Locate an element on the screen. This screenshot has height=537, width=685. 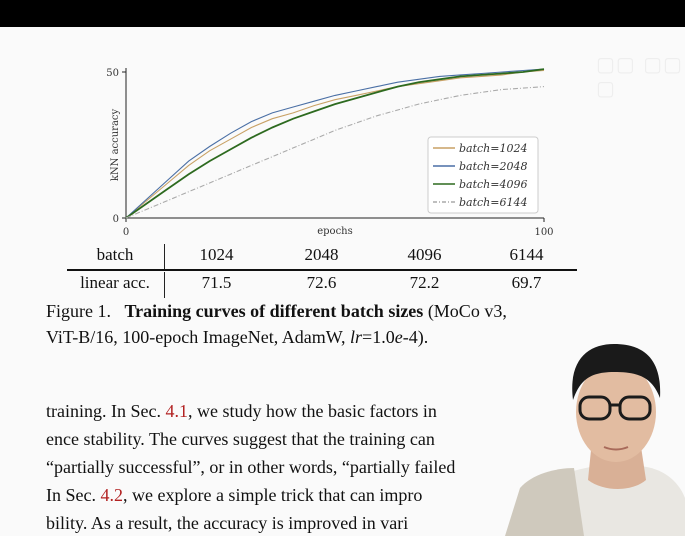
x-tick-label: 100 is located at coordinates (543, 232).